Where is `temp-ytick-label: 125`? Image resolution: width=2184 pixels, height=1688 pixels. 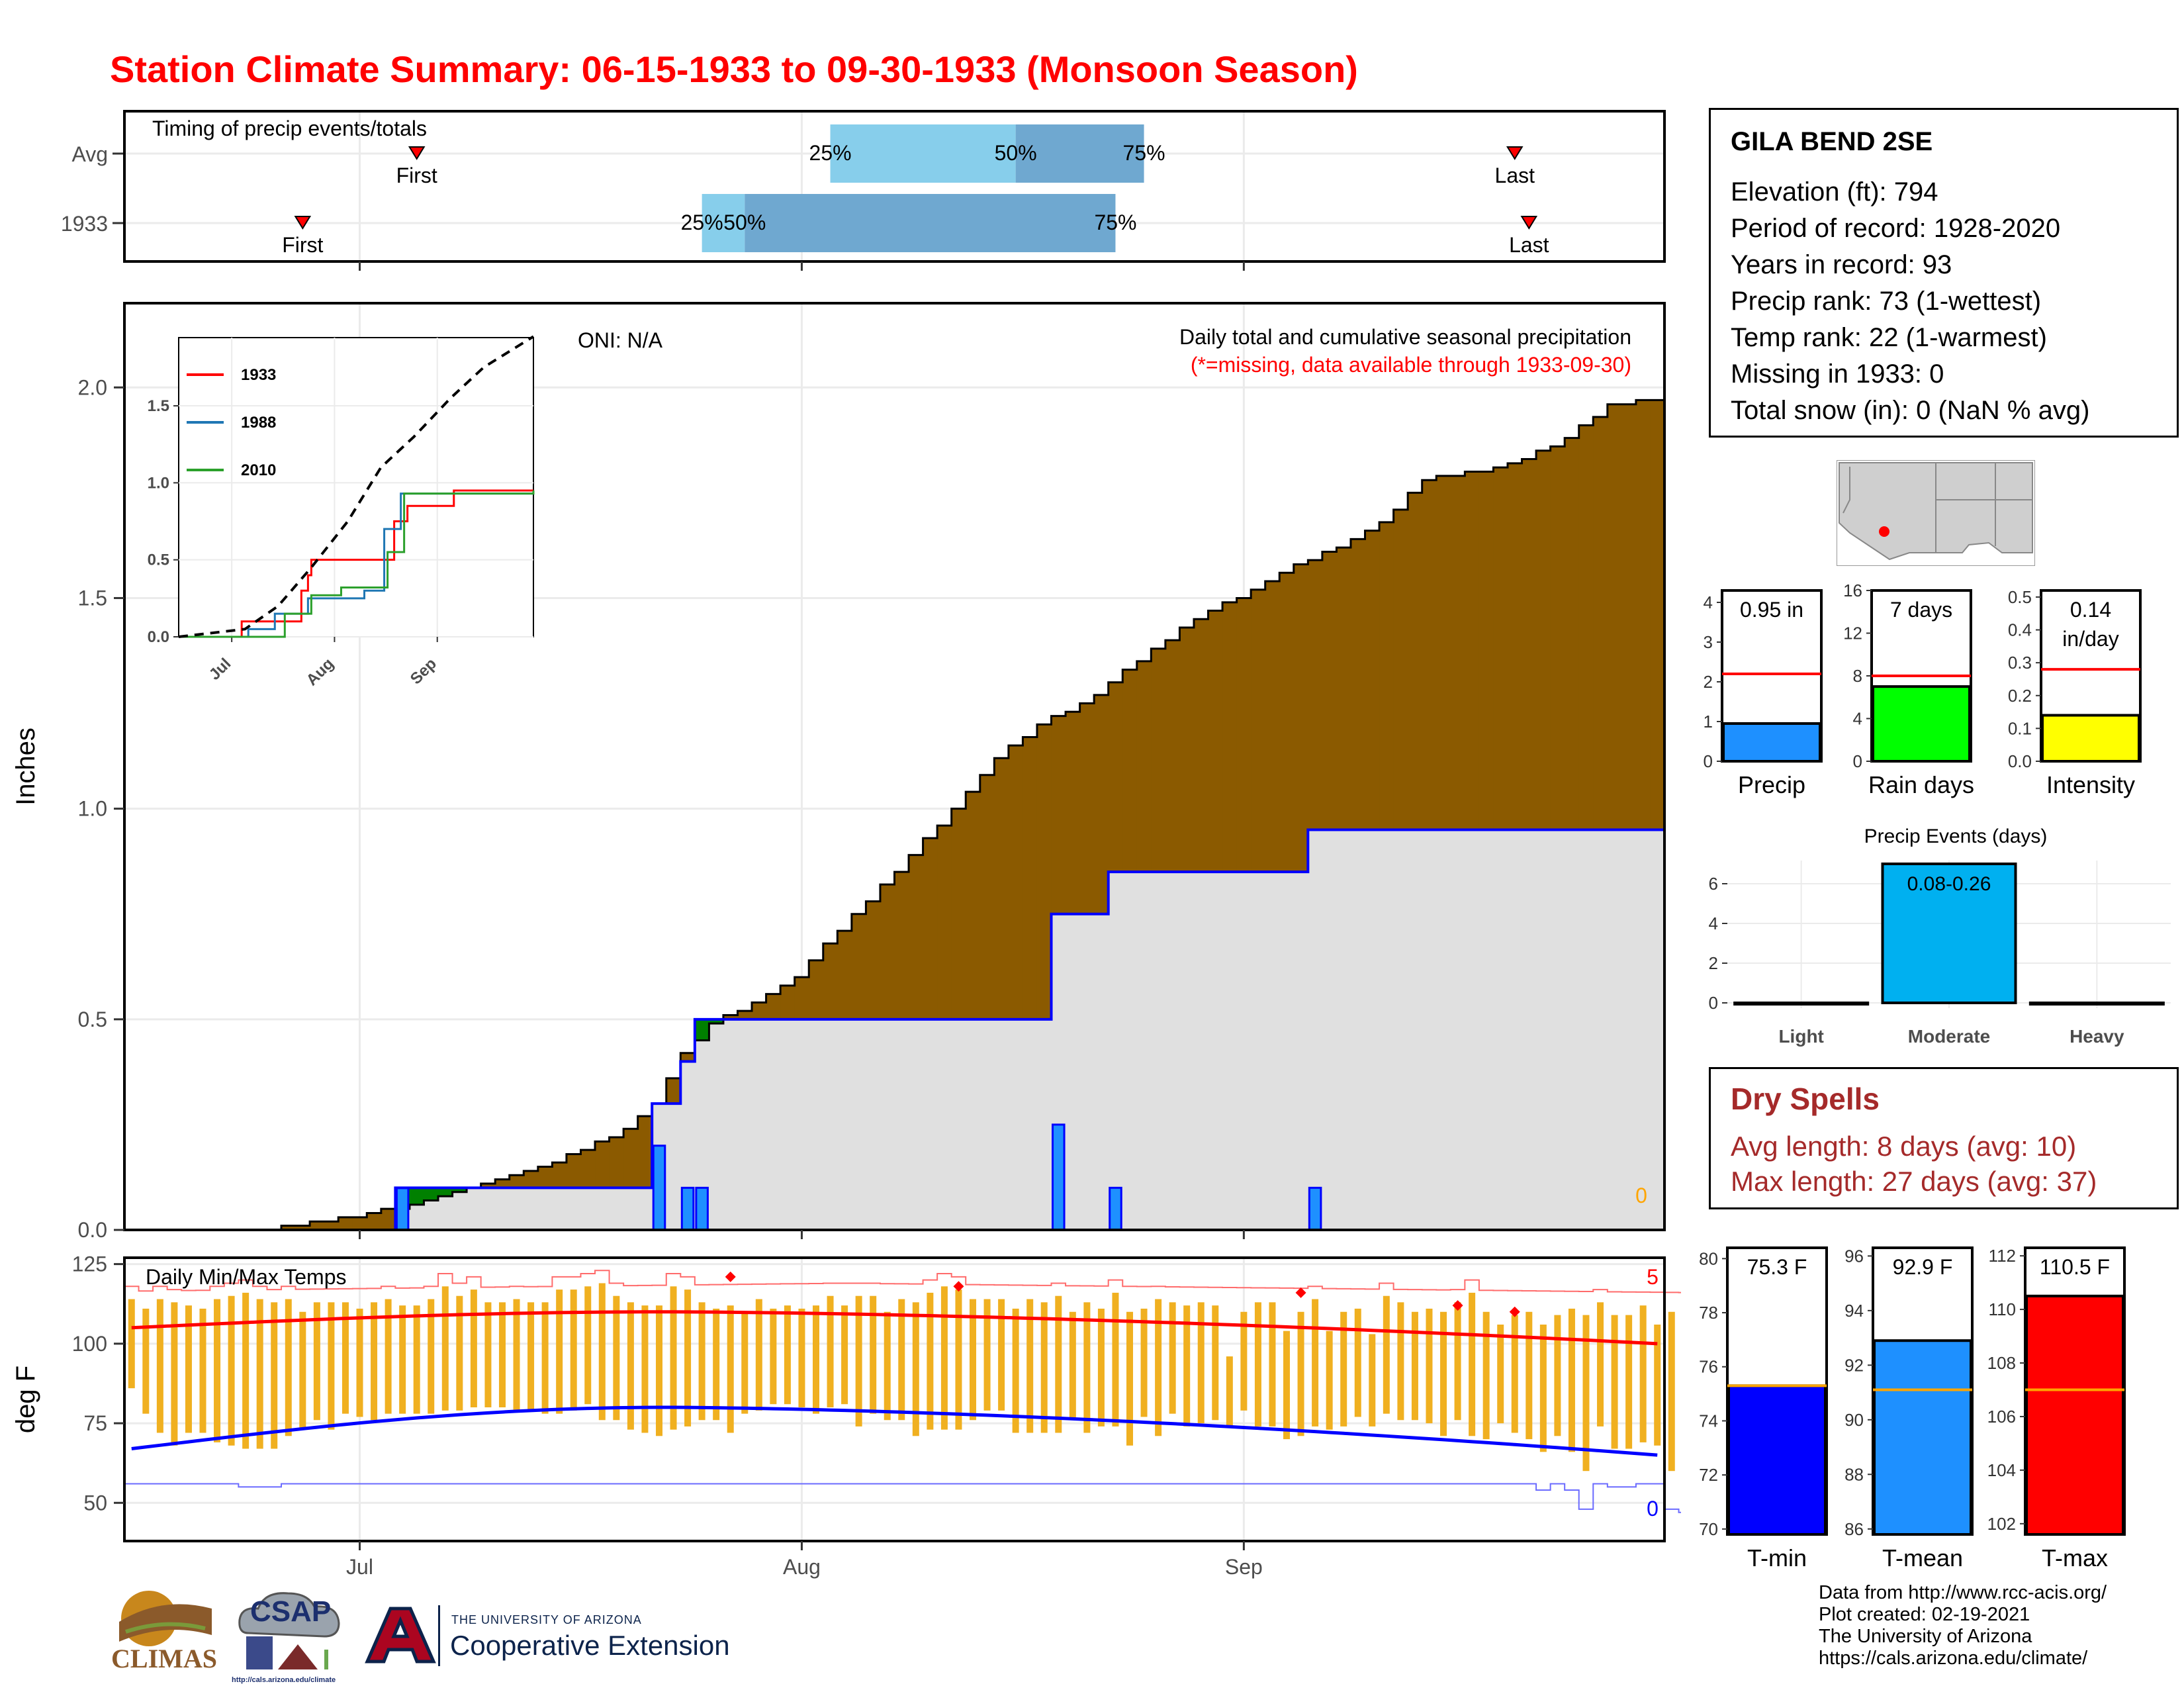
temp-ytick-label: 125 is located at coordinates (89, 1264).